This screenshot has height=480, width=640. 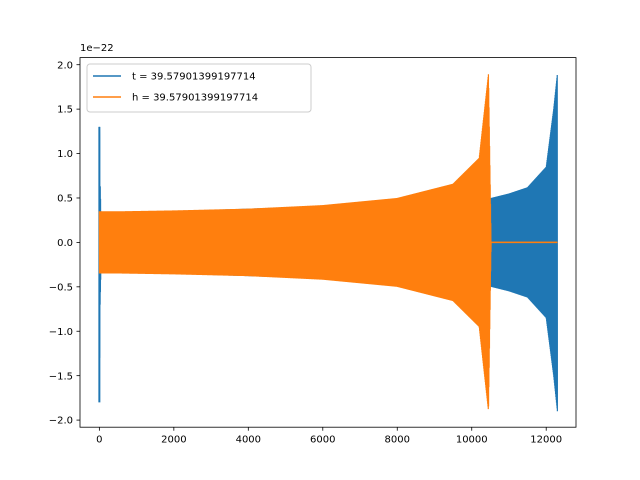 What do you see at coordinates (61, 332) in the screenshot?
I see `y-tick-label: −1.0` at bounding box center [61, 332].